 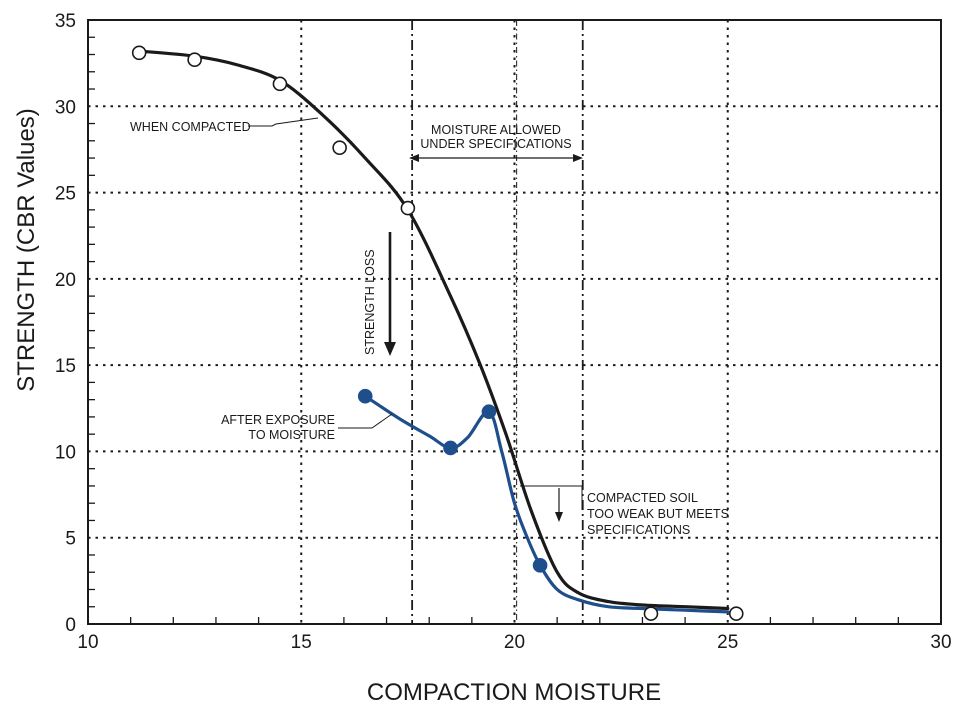 What do you see at coordinates (514, 692) in the screenshot?
I see `x-axis-title: COMPACTION MOISTURE` at bounding box center [514, 692].